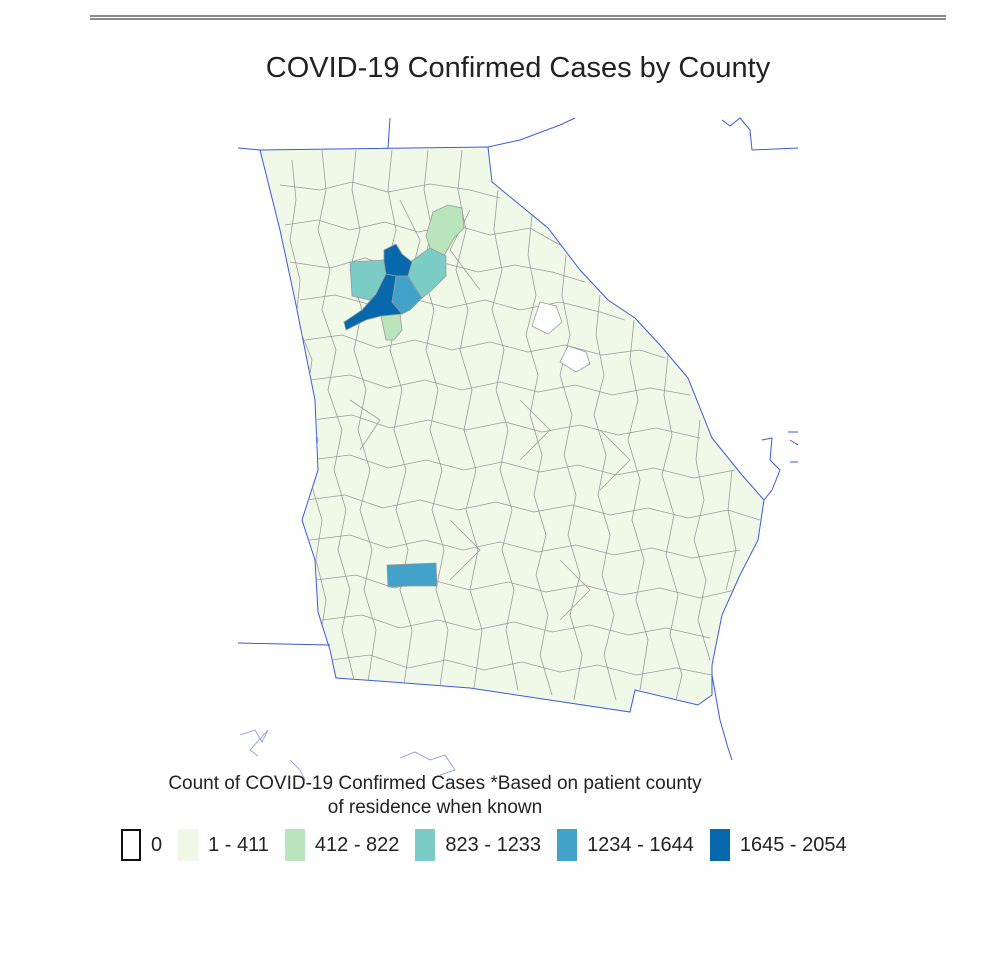 The height and width of the screenshot is (972, 998). I want to click on legend-label-1: 1 - 411, so click(238, 844).